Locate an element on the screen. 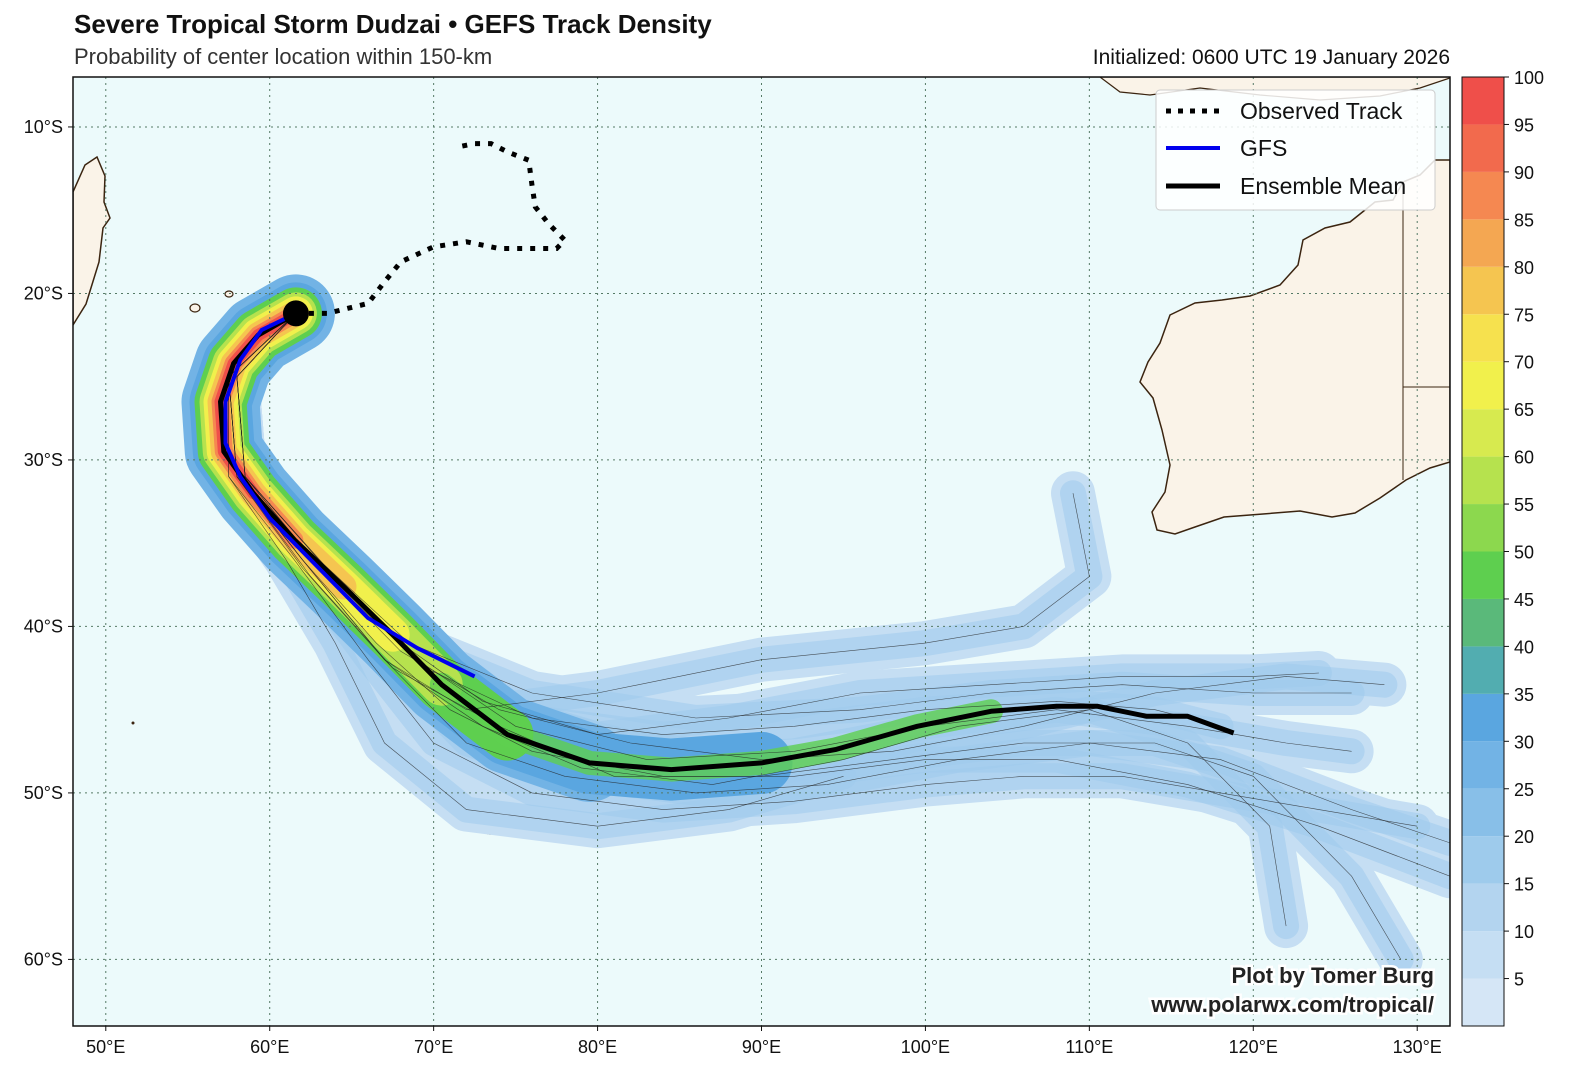  density-colorbar: 100 95 90 85 80 75 70 65 60 55 50 45 40 35 30 25 20 15 10 5 is located at coordinates (1502, 547).